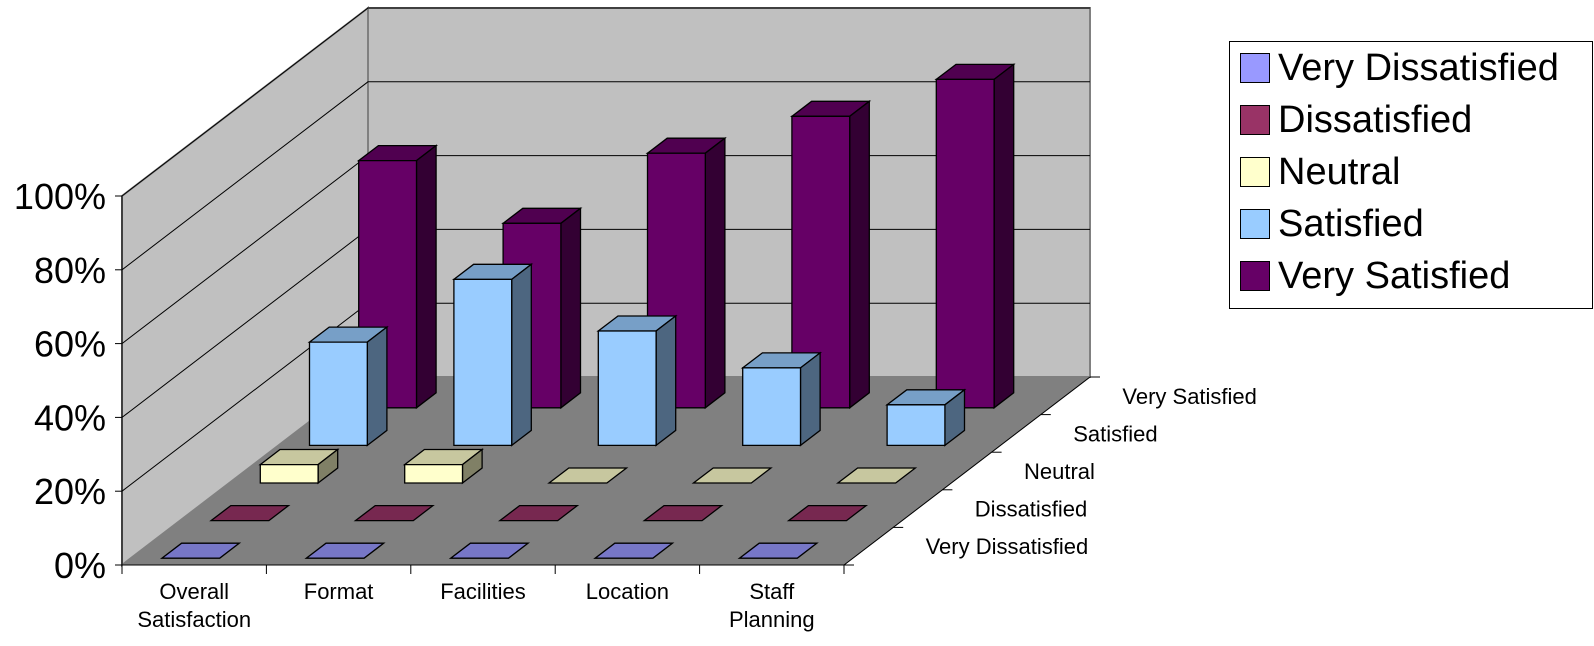 The height and width of the screenshot is (646, 1594). What do you see at coordinates (1115, 433) in the screenshot?
I see `depth-label: Satisfied` at bounding box center [1115, 433].